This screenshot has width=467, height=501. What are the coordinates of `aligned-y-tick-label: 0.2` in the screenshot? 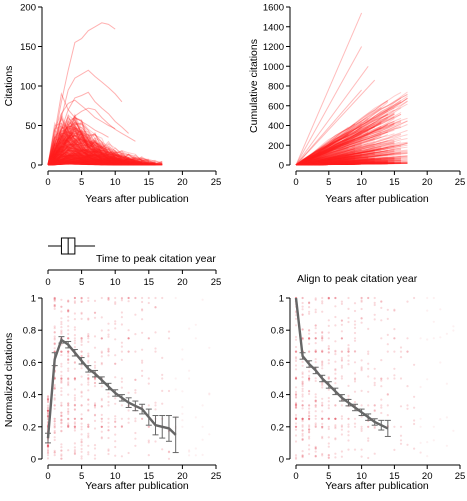 It's located at (277, 427).